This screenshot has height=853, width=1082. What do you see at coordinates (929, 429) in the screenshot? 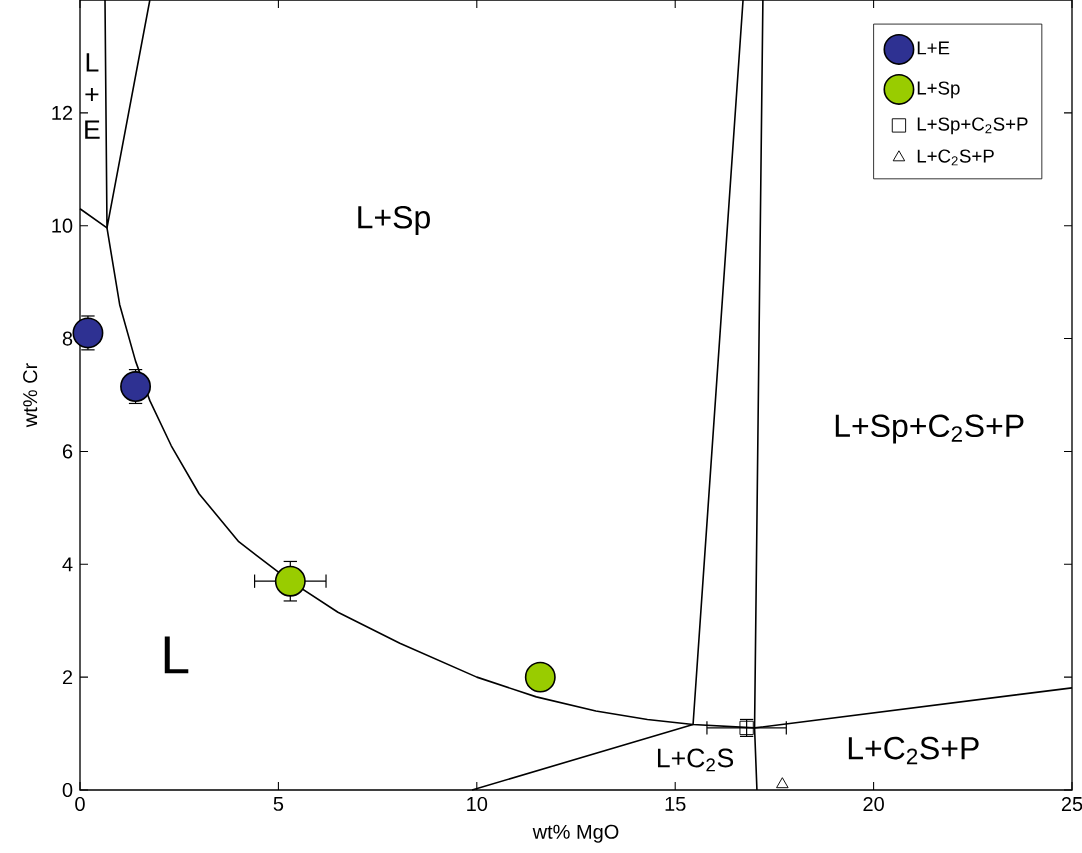
I see `annotation: L+Sp+C$_{2}$S+P` at bounding box center [929, 429].